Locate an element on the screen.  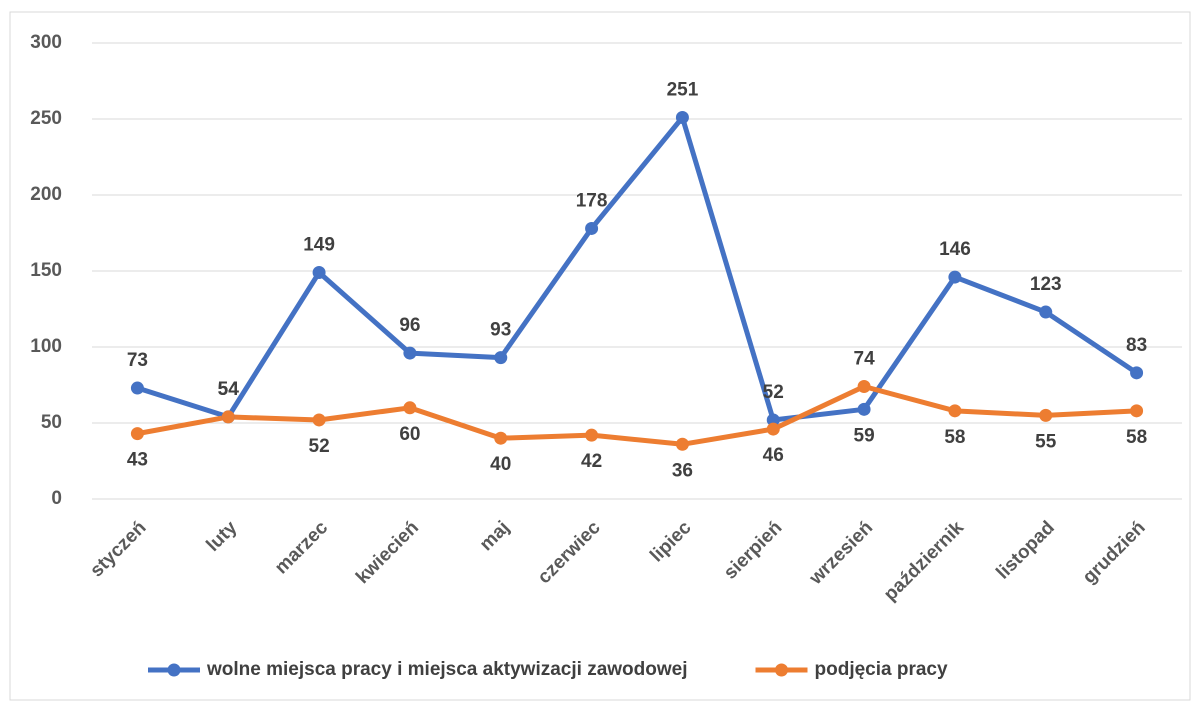
data-label: 54 is located at coordinates (229, 389).